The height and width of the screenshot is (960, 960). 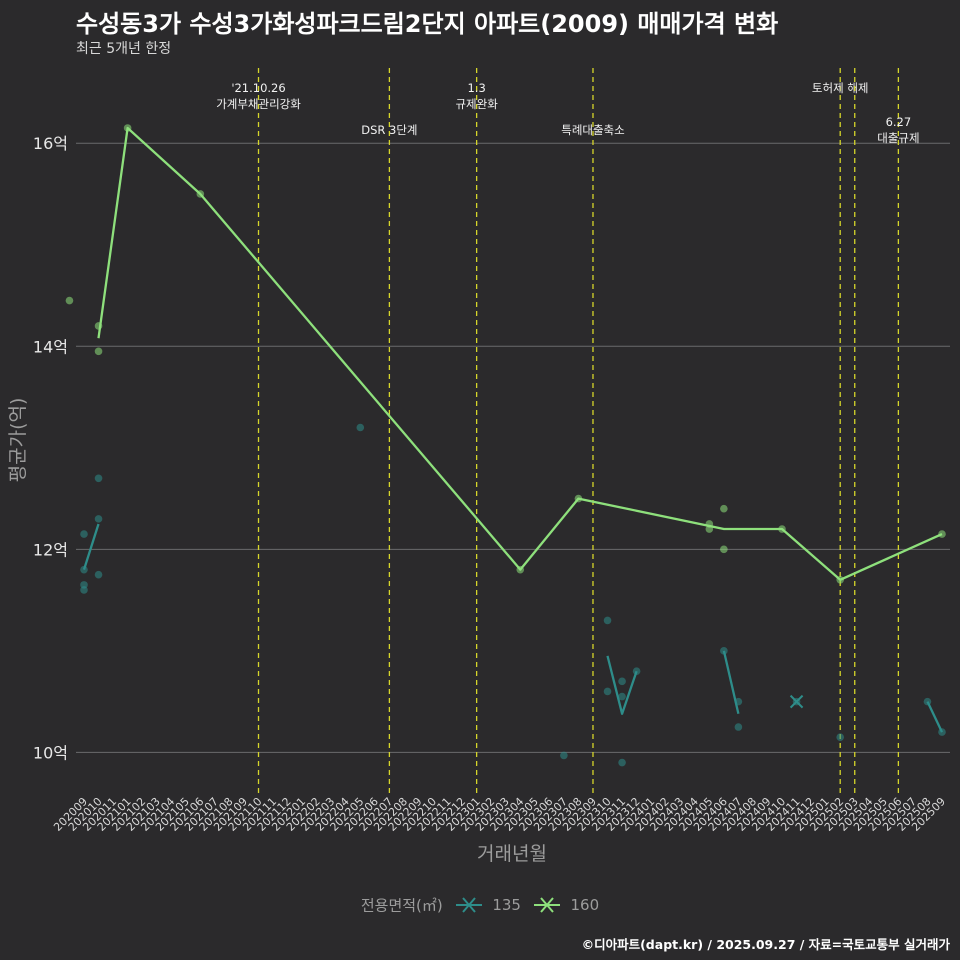 What do you see at coordinates (124, 49) in the screenshot?
I see `chart-subtitle: 최근 5개년 한정` at bounding box center [124, 49].